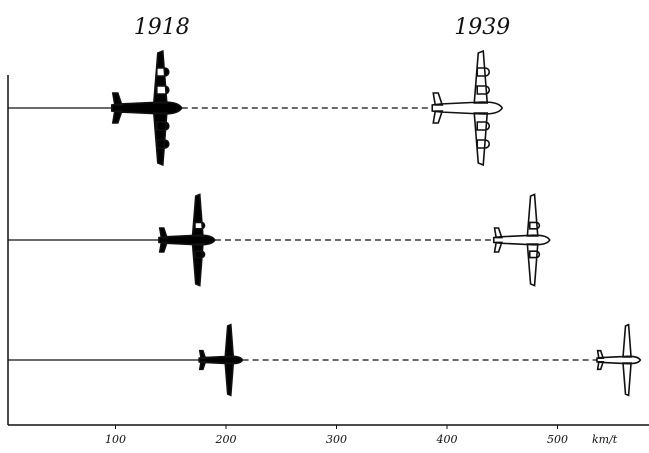 This screenshot has height=453, width=649. What do you see at coordinates (482, 27) in the screenshot?
I see `series-label: 1939` at bounding box center [482, 27].